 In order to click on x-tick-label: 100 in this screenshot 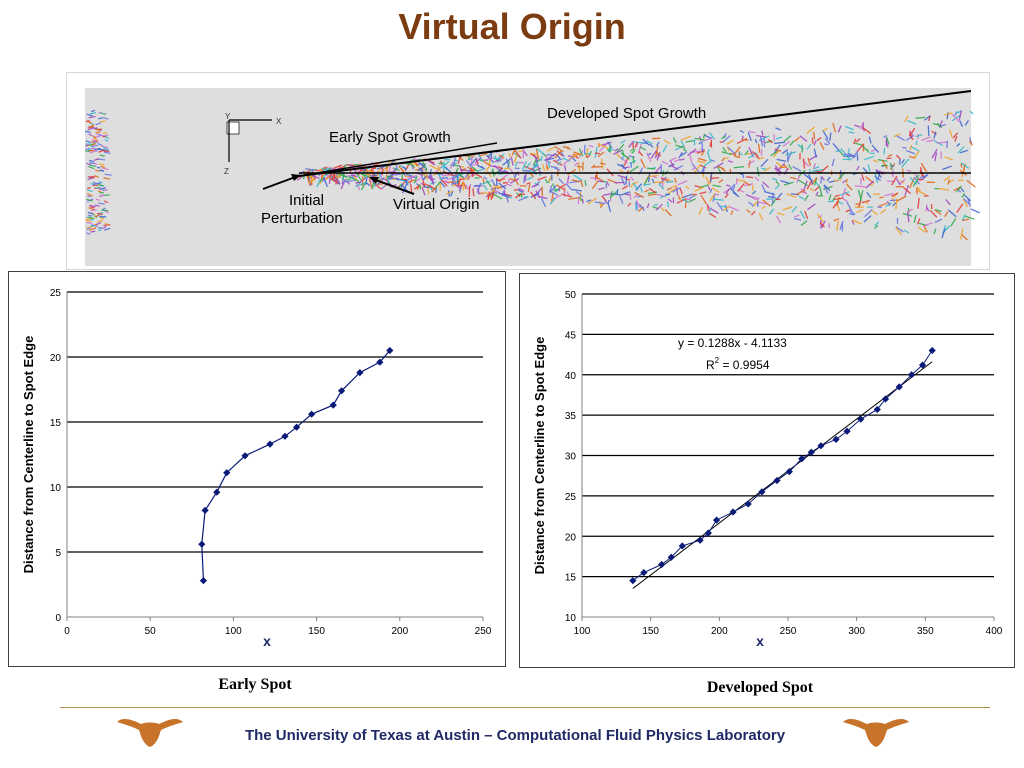, I will do `click(233, 631)`.